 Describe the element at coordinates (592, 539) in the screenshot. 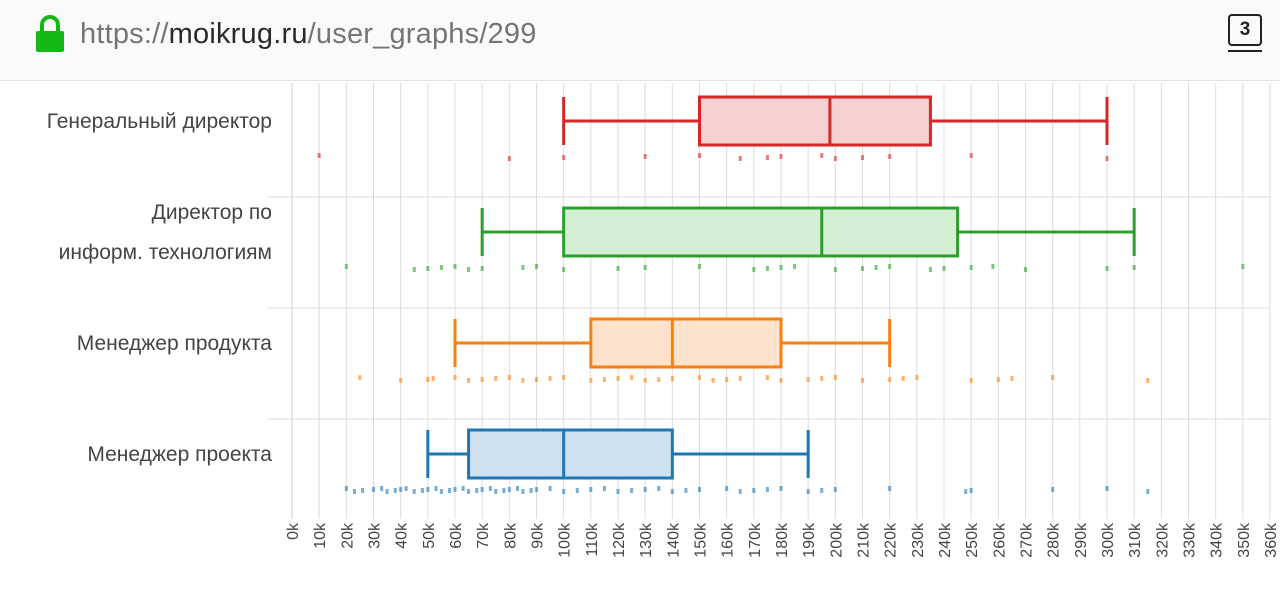

I see `x-tick-label: 110k` at that location.